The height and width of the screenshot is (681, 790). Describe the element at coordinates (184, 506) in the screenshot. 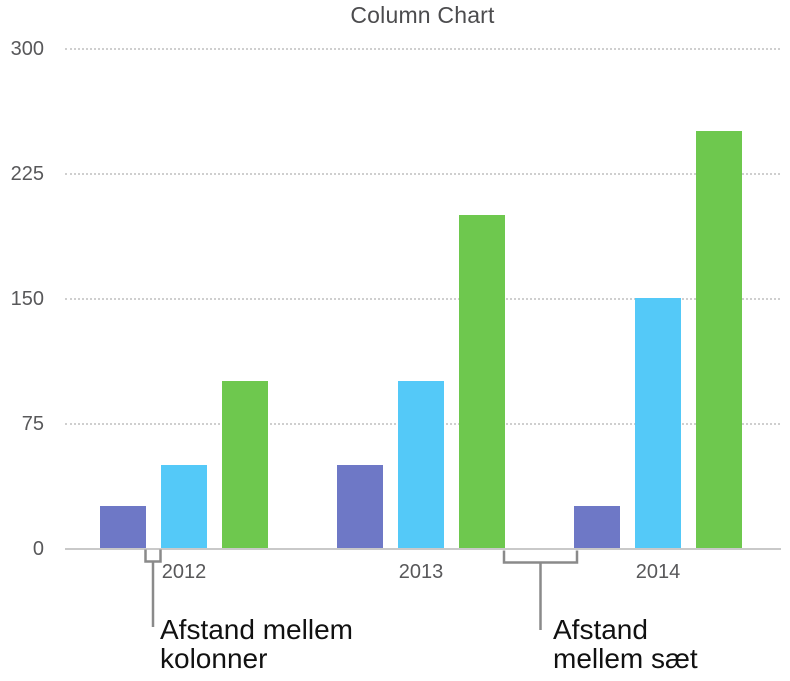

I see `bar-series2-2012` at that location.